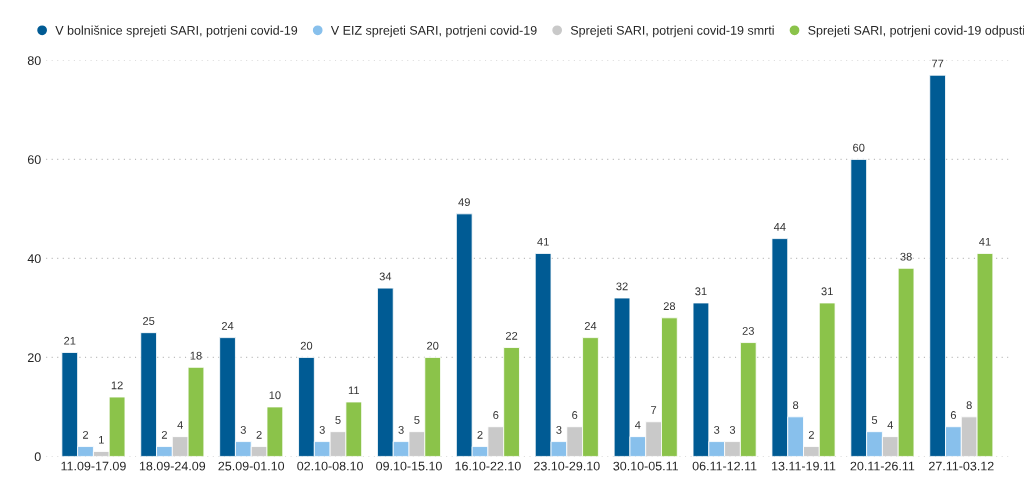 The width and height of the screenshot is (1024, 483). Describe the element at coordinates (172, 466) in the screenshot. I see `x-tick-label: 18.09-24.09` at that location.